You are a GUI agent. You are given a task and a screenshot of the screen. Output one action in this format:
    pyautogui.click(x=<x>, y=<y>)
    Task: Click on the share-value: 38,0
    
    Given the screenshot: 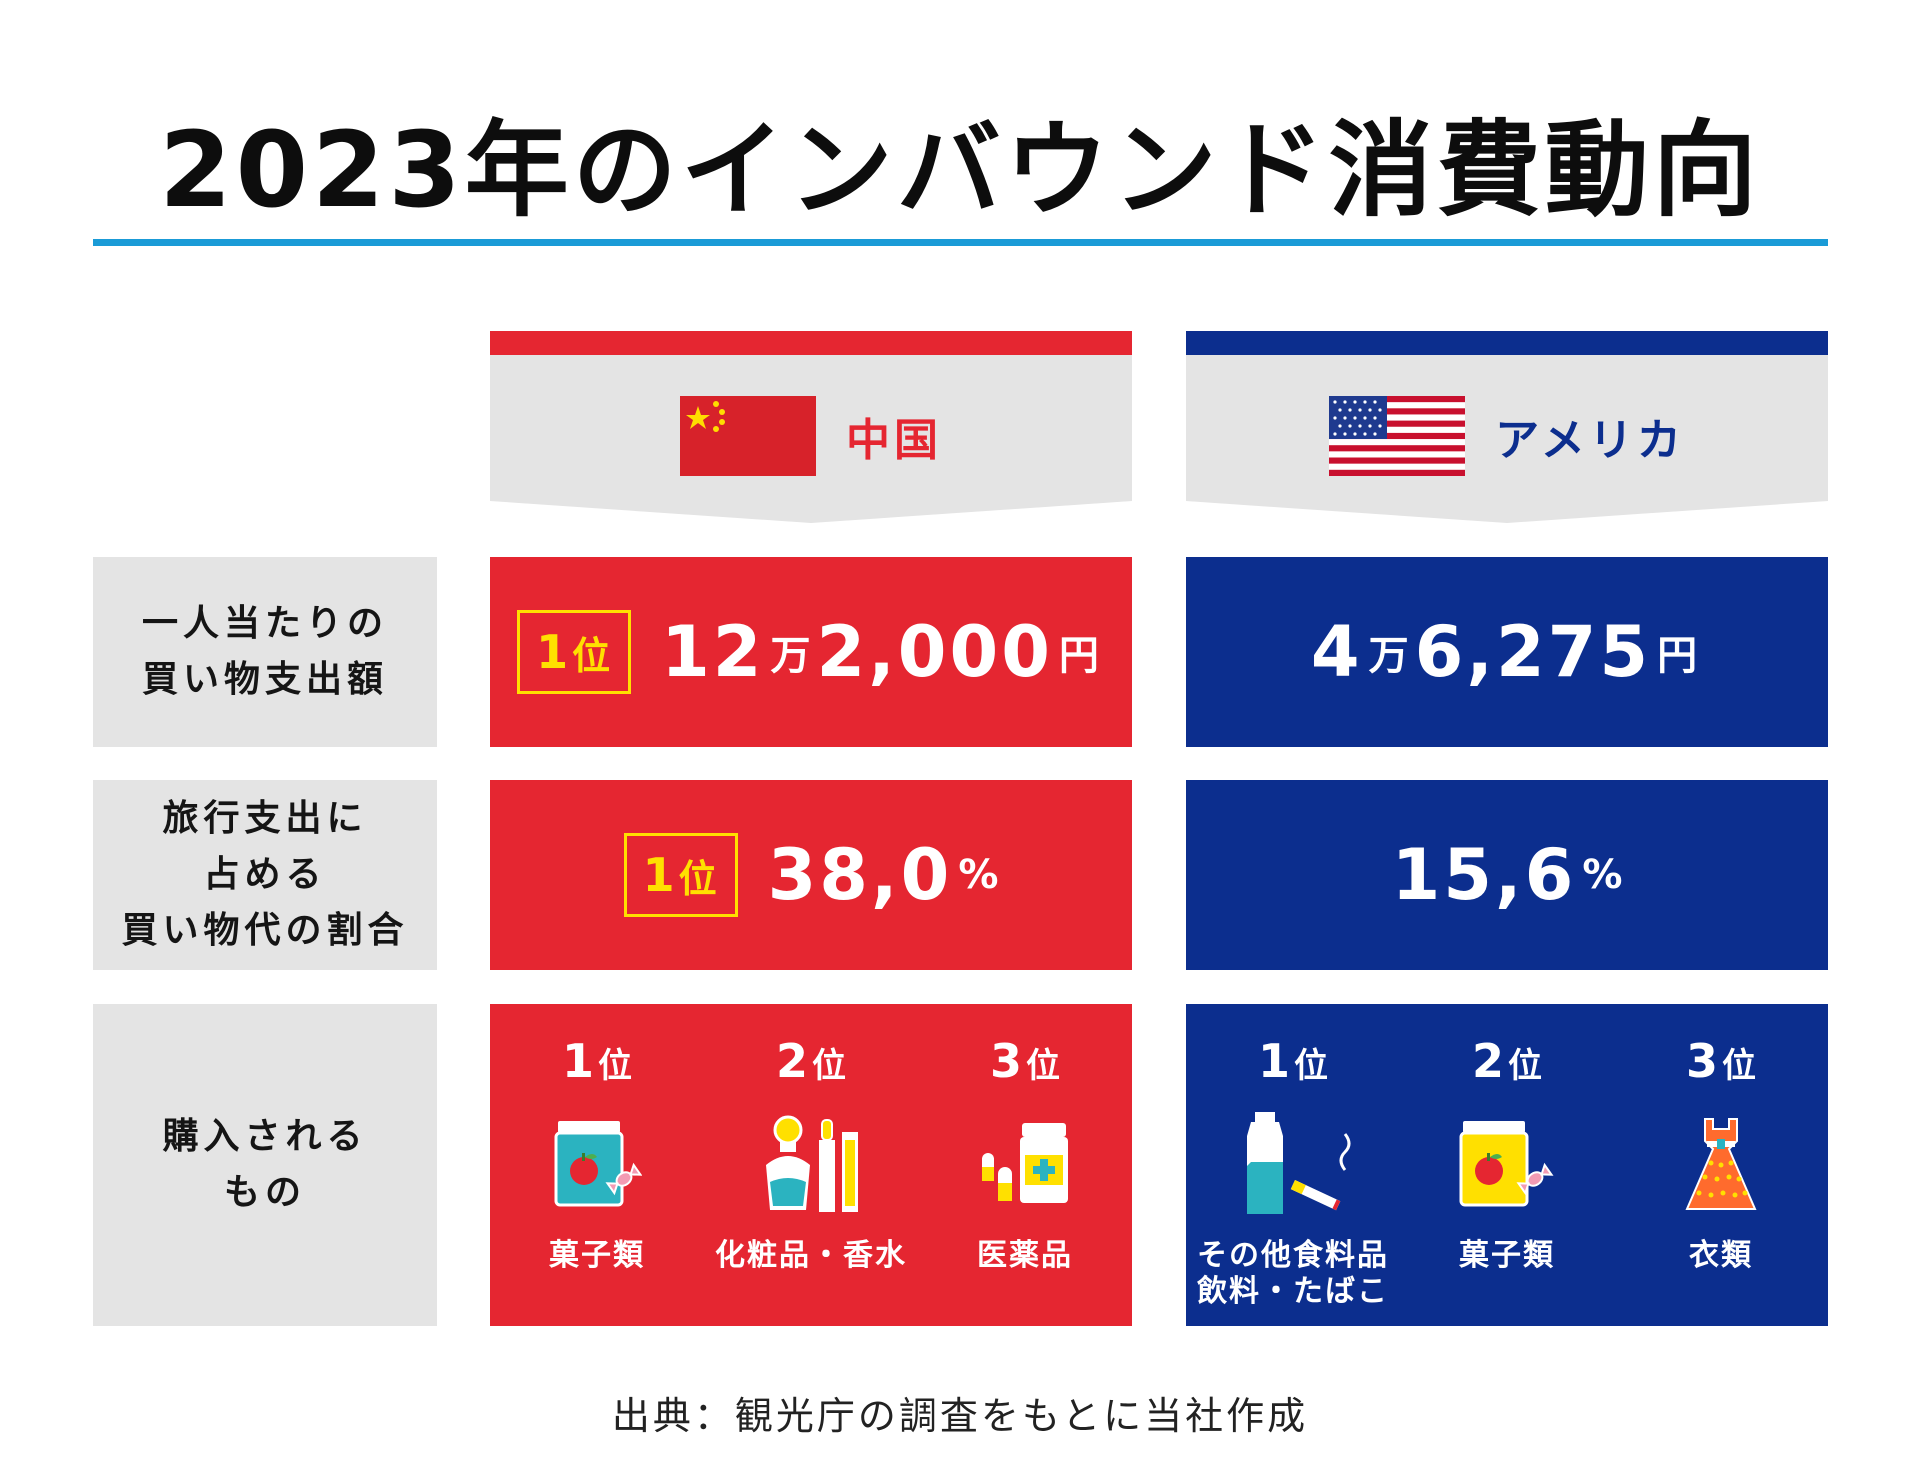 What is the action you would take?
    pyautogui.click(x=860, y=875)
    